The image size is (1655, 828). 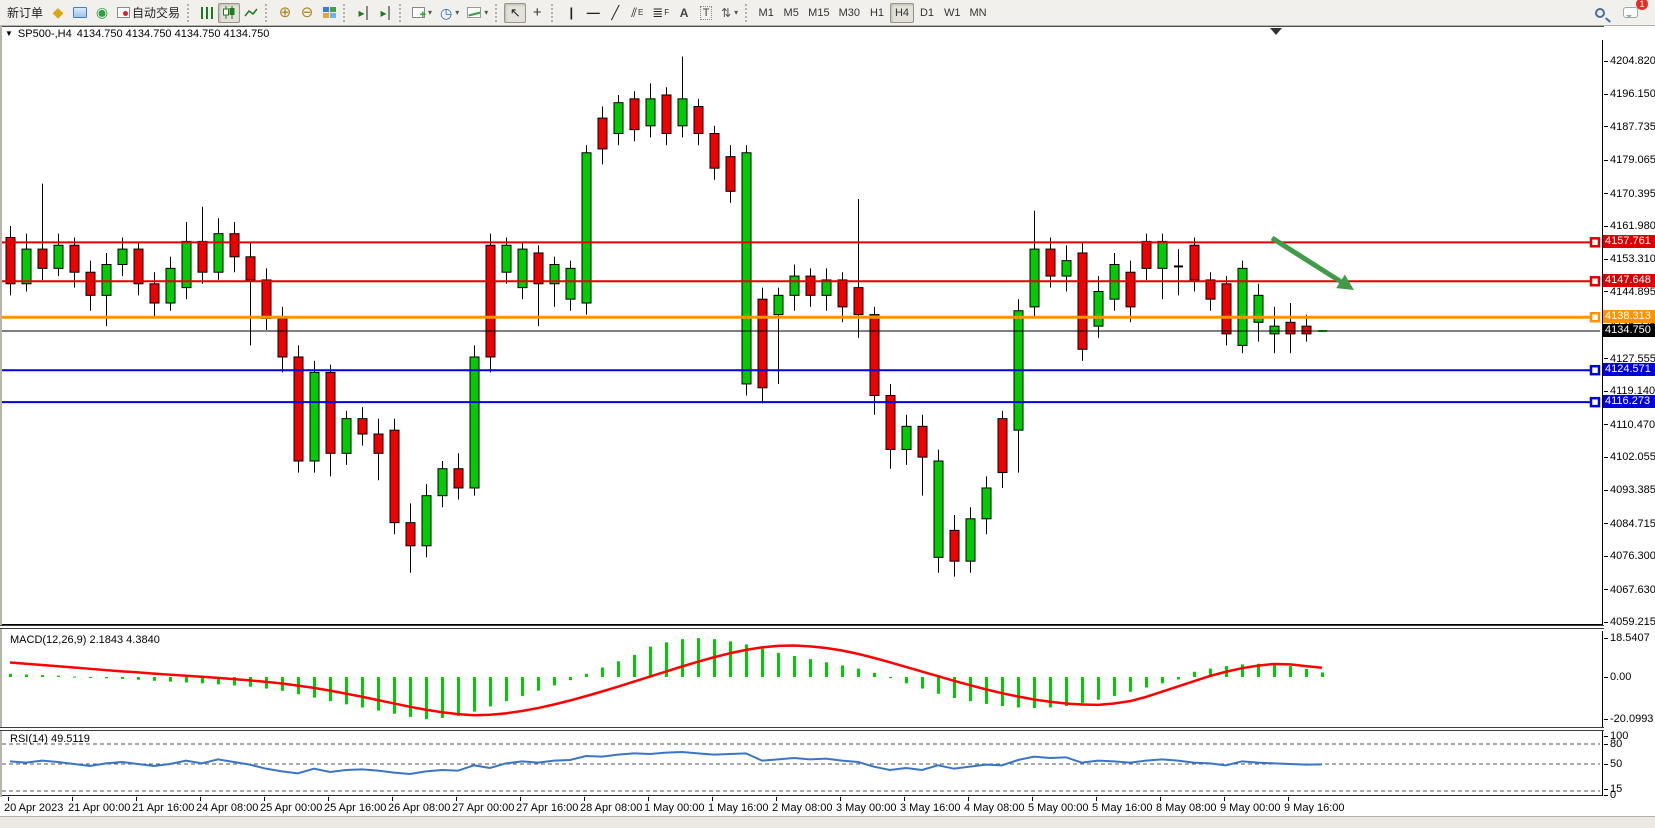 I want to click on chart-symbol-title: SP500-,H4, so click(x=44, y=33).